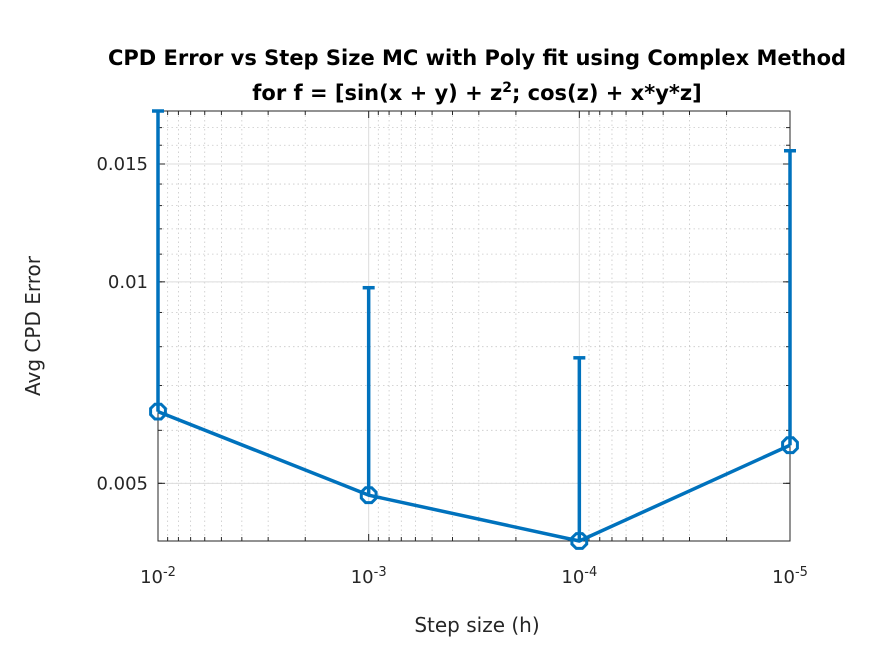  I want to click on y-tick-label: 0.015, so click(122, 164).